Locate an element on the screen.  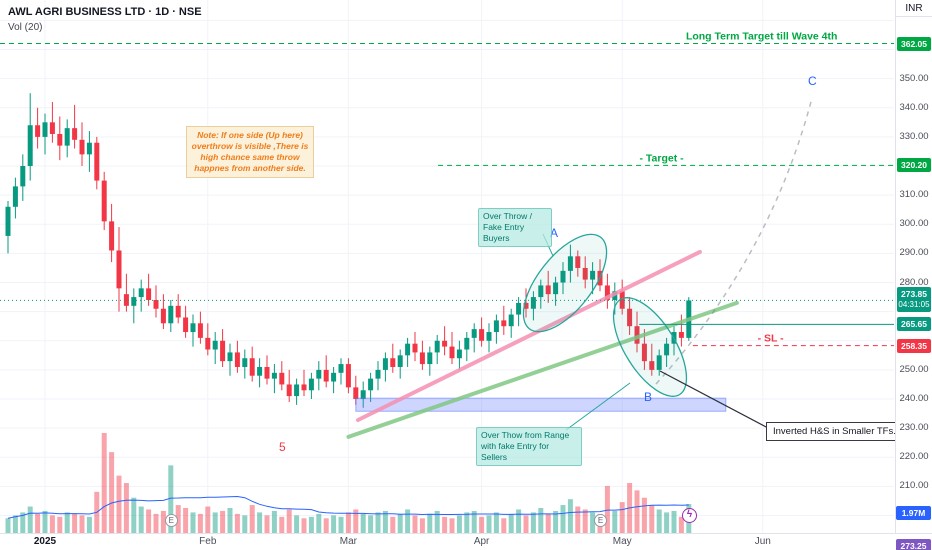
volume-ma-polyline is located at coordinates (348, 507).